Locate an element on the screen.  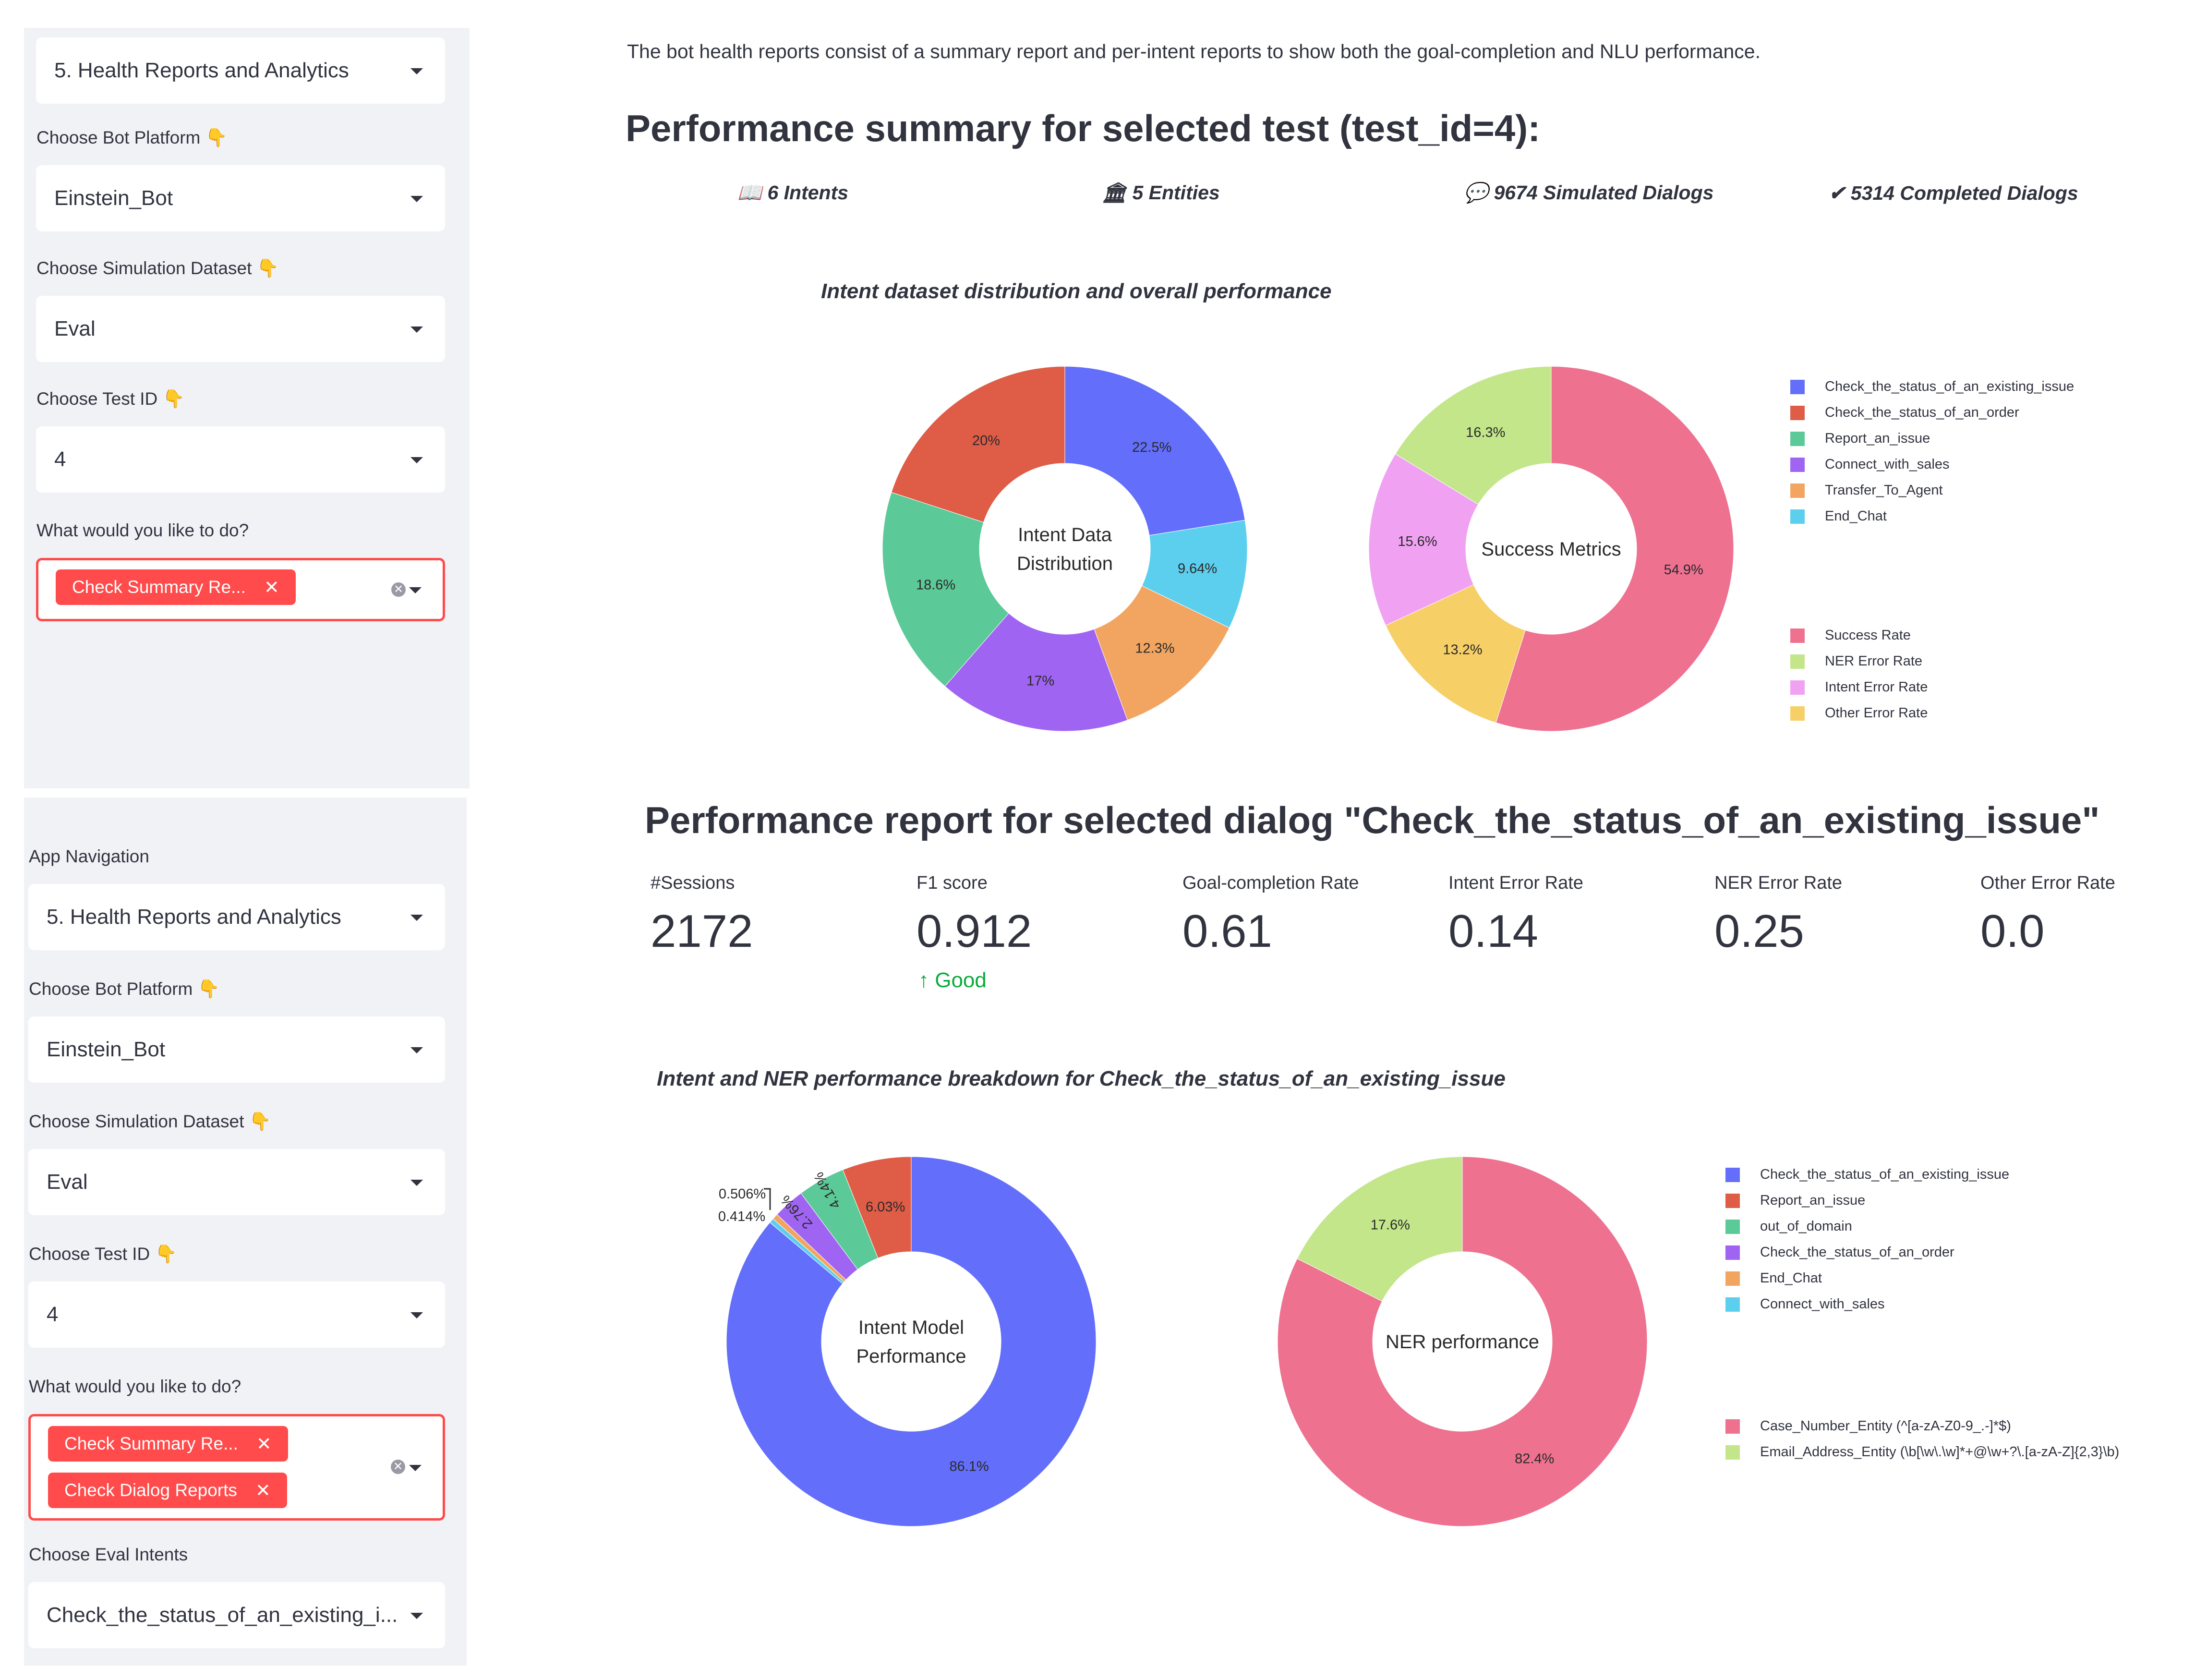
slice-label: 20% is located at coordinates (986, 440).